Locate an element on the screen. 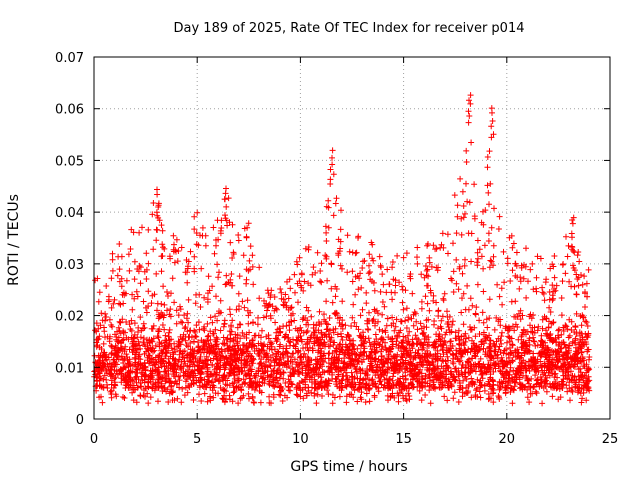 Image resolution: width=640 pixels, height=480 pixels. y-tick-label: 0.05 is located at coordinates (69, 161).